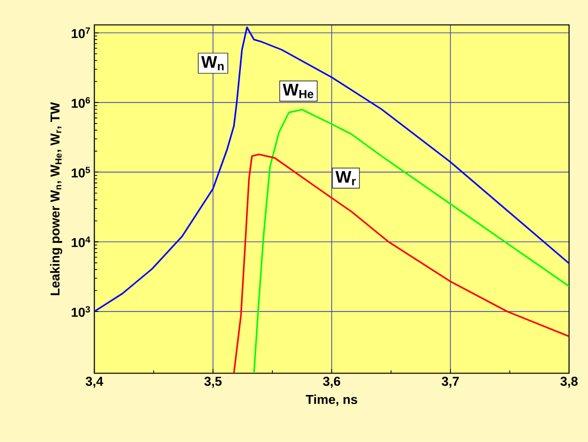 The height and width of the screenshot is (442, 588). What do you see at coordinates (212, 63) in the screenshot?
I see `series-label: W$_{n}$` at bounding box center [212, 63].